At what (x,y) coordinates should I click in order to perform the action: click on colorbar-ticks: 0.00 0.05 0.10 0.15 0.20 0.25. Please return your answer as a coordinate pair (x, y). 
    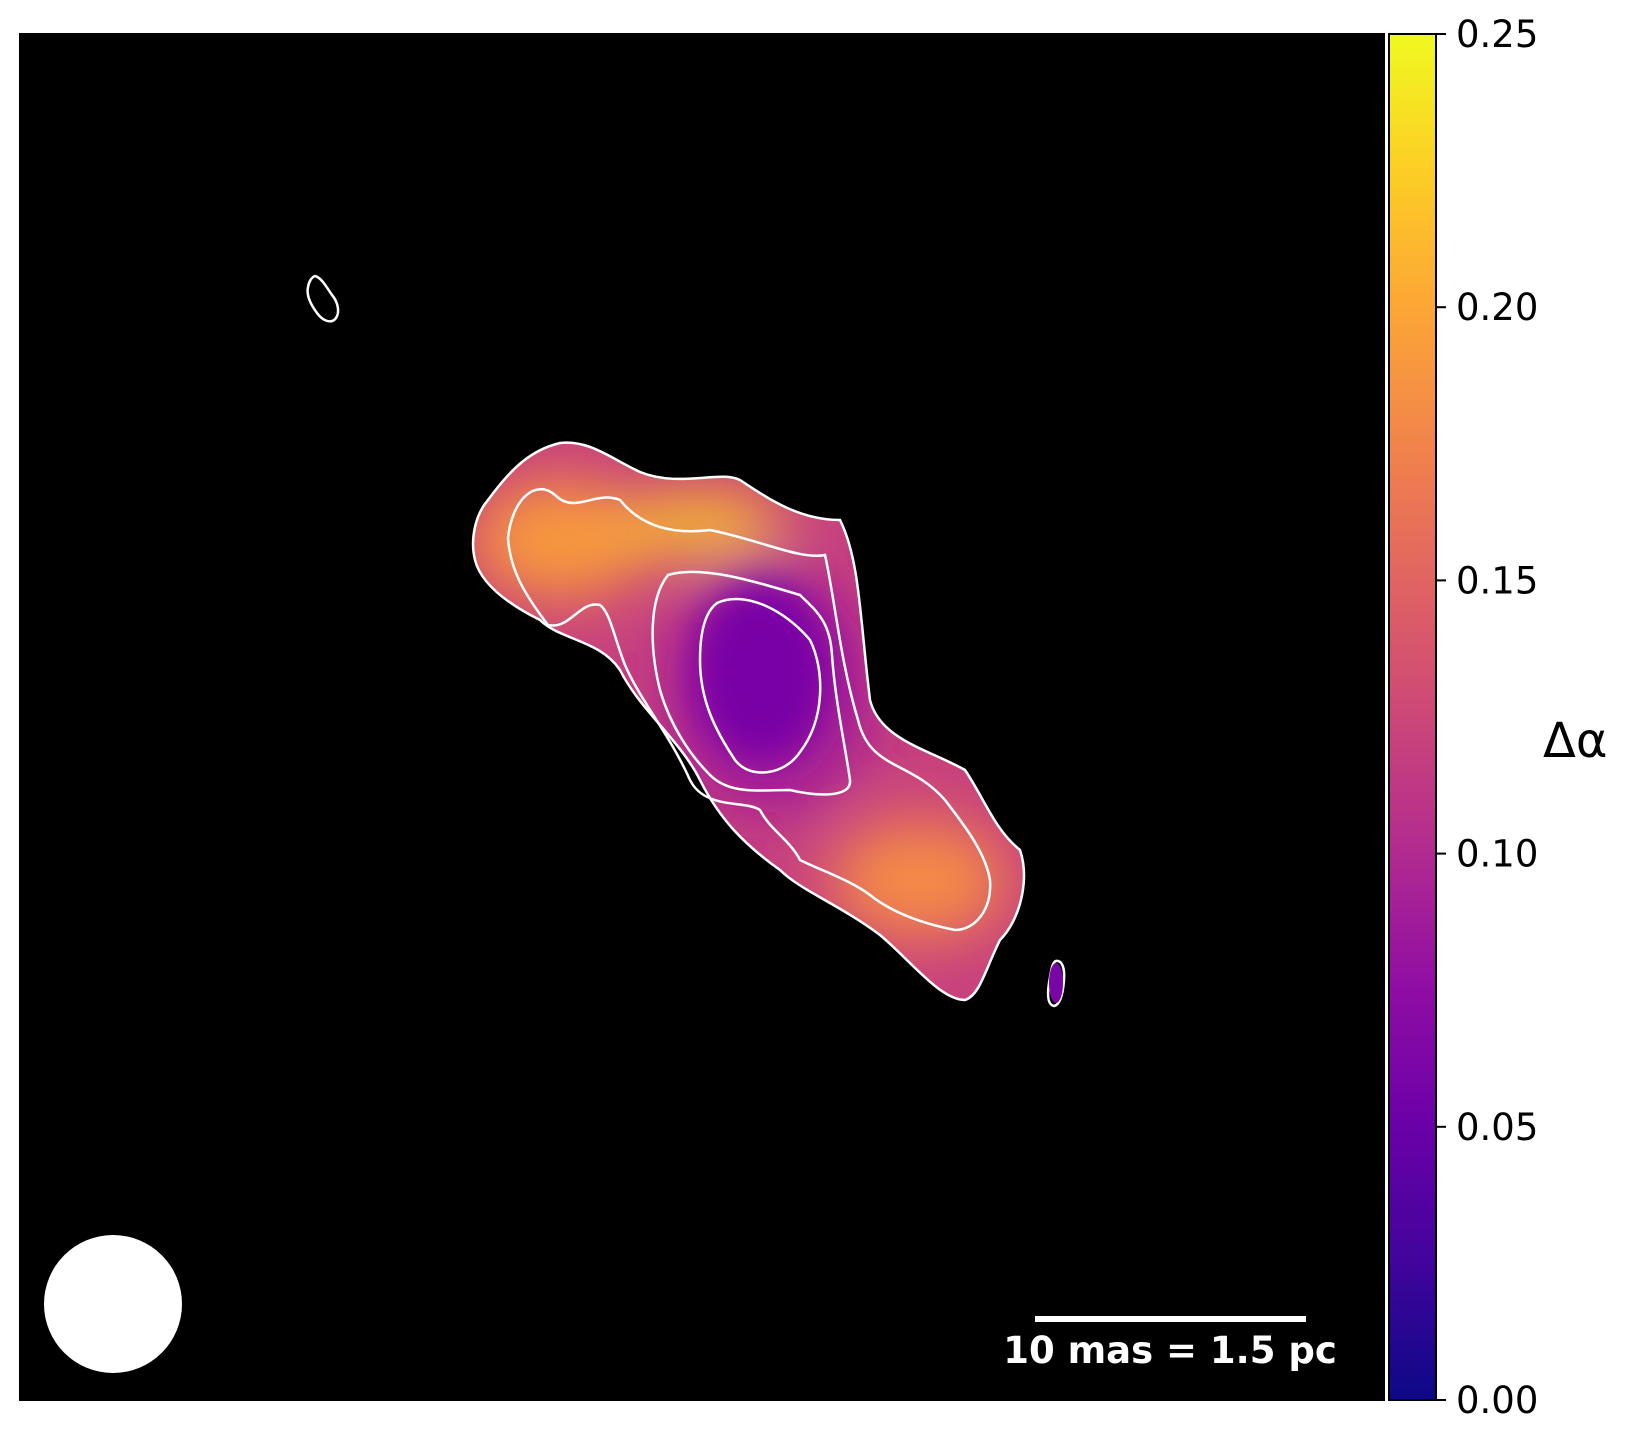
    Looking at the image, I should click on (1487, 717).